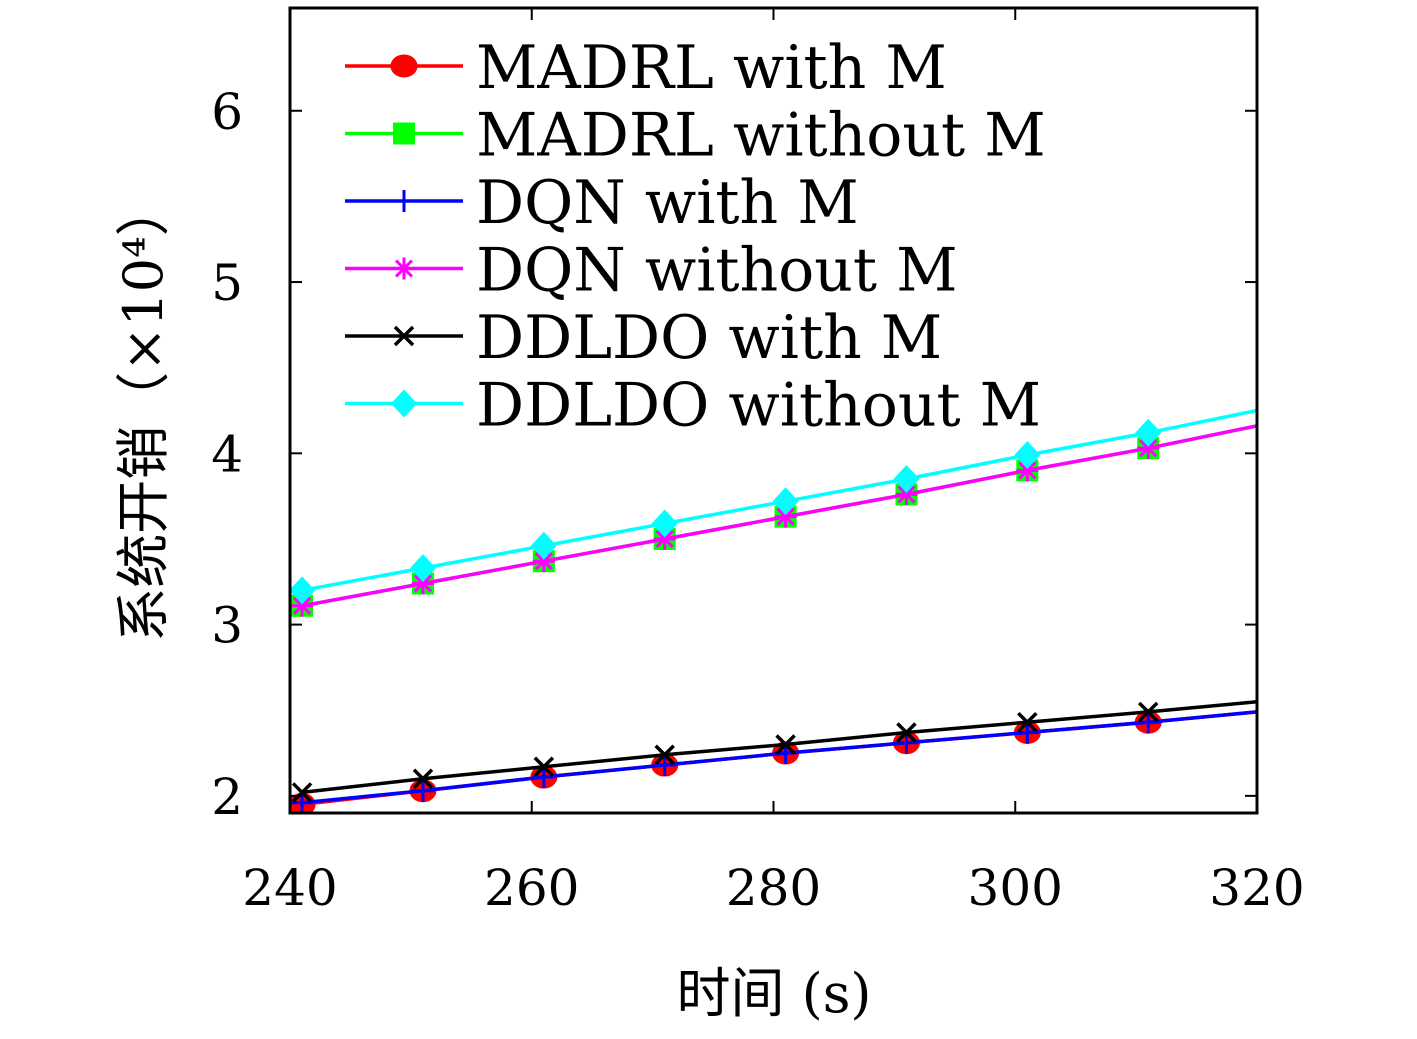 This screenshot has width=1417, height=1039. I want to click on series-dqn-with-m, so click(774, 761).